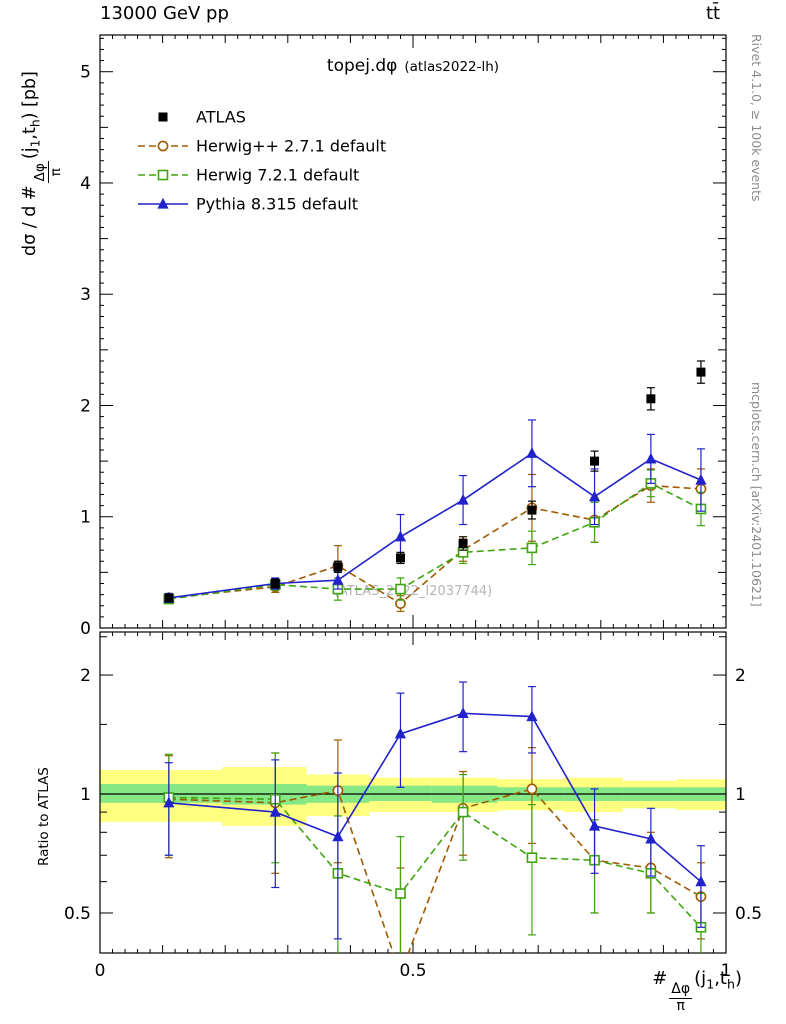 The image size is (786, 1024). Describe the element at coordinates (35, 123) in the screenshot. I see `y-label-subscript-h: h` at that location.